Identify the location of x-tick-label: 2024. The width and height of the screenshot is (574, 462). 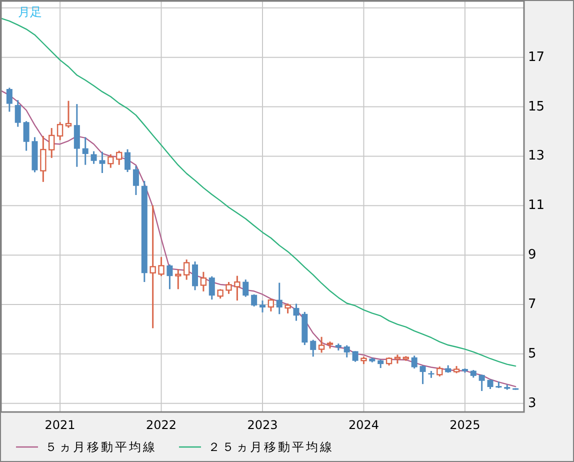
(363, 425).